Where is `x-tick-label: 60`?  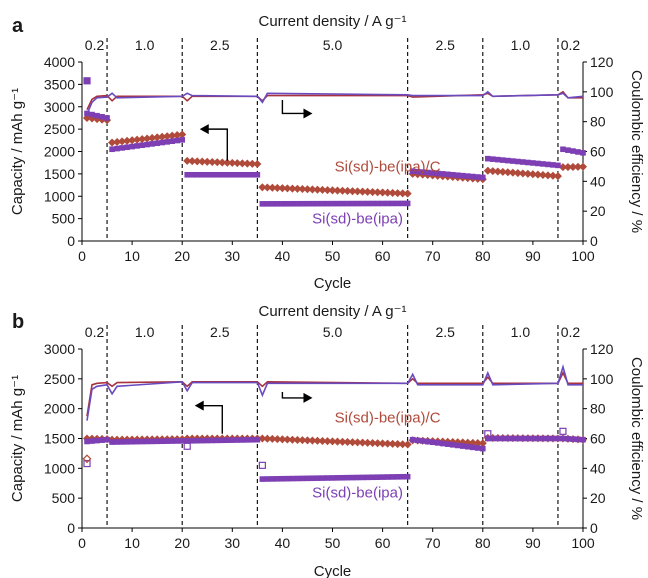
x-tick-label: 60 is located at coordinates (383, 256).